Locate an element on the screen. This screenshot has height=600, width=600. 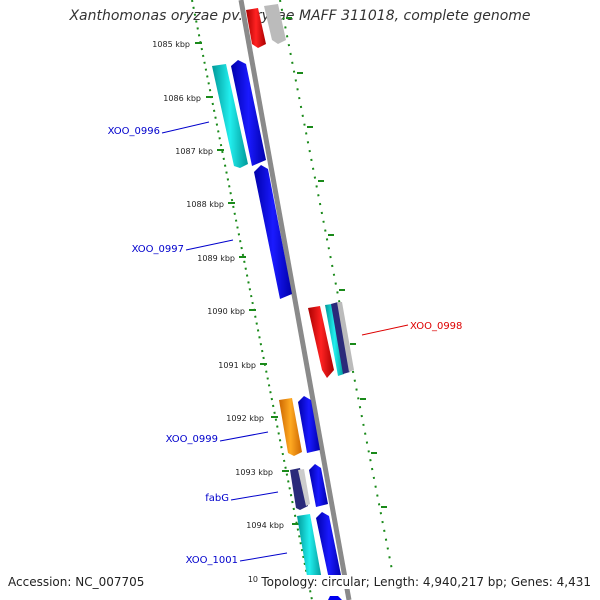
gene-label-xoo-0999: XOO_0999 is located at coordinates (192, 439).